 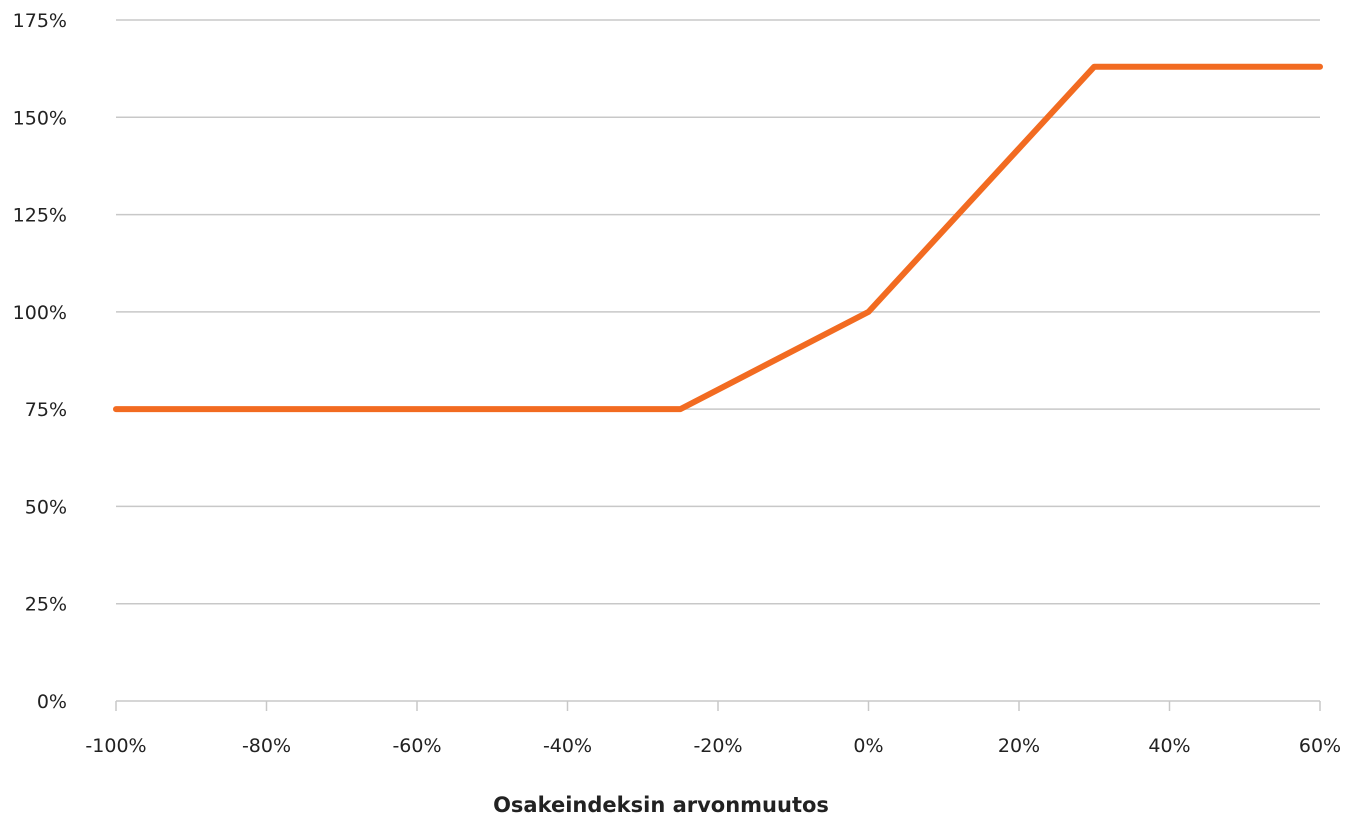 I want to click on x-tick-label: 60%, so click(x=1320, y=746).